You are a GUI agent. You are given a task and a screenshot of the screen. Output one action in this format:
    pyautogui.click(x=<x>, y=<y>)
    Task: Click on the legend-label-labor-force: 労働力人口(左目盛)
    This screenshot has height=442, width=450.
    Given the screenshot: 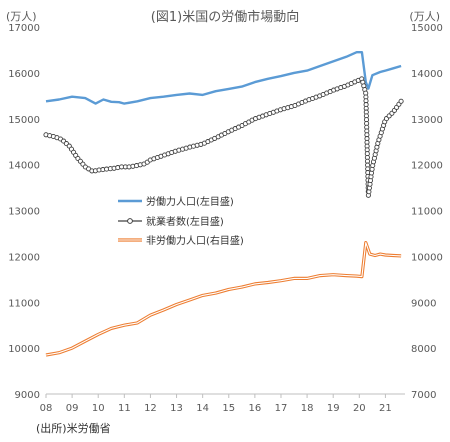 What is the action you would take?
    pyautogui.click(x=190, y=201)
    